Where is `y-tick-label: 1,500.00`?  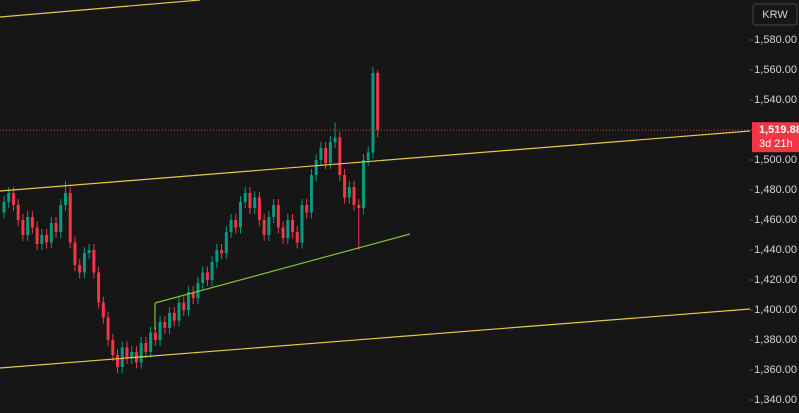 y-tick-label: 1,500.00 is located at coordinates (775, 160).